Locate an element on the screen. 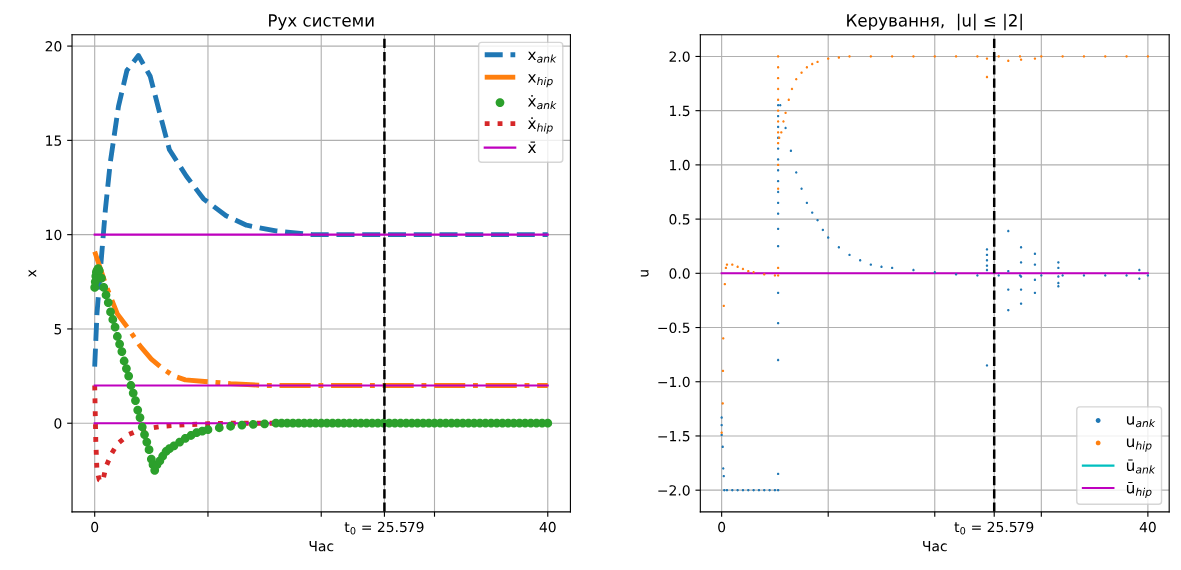 The image size is (1181, 570). chart-title: Рух системи is located at coordinates (321, 22).